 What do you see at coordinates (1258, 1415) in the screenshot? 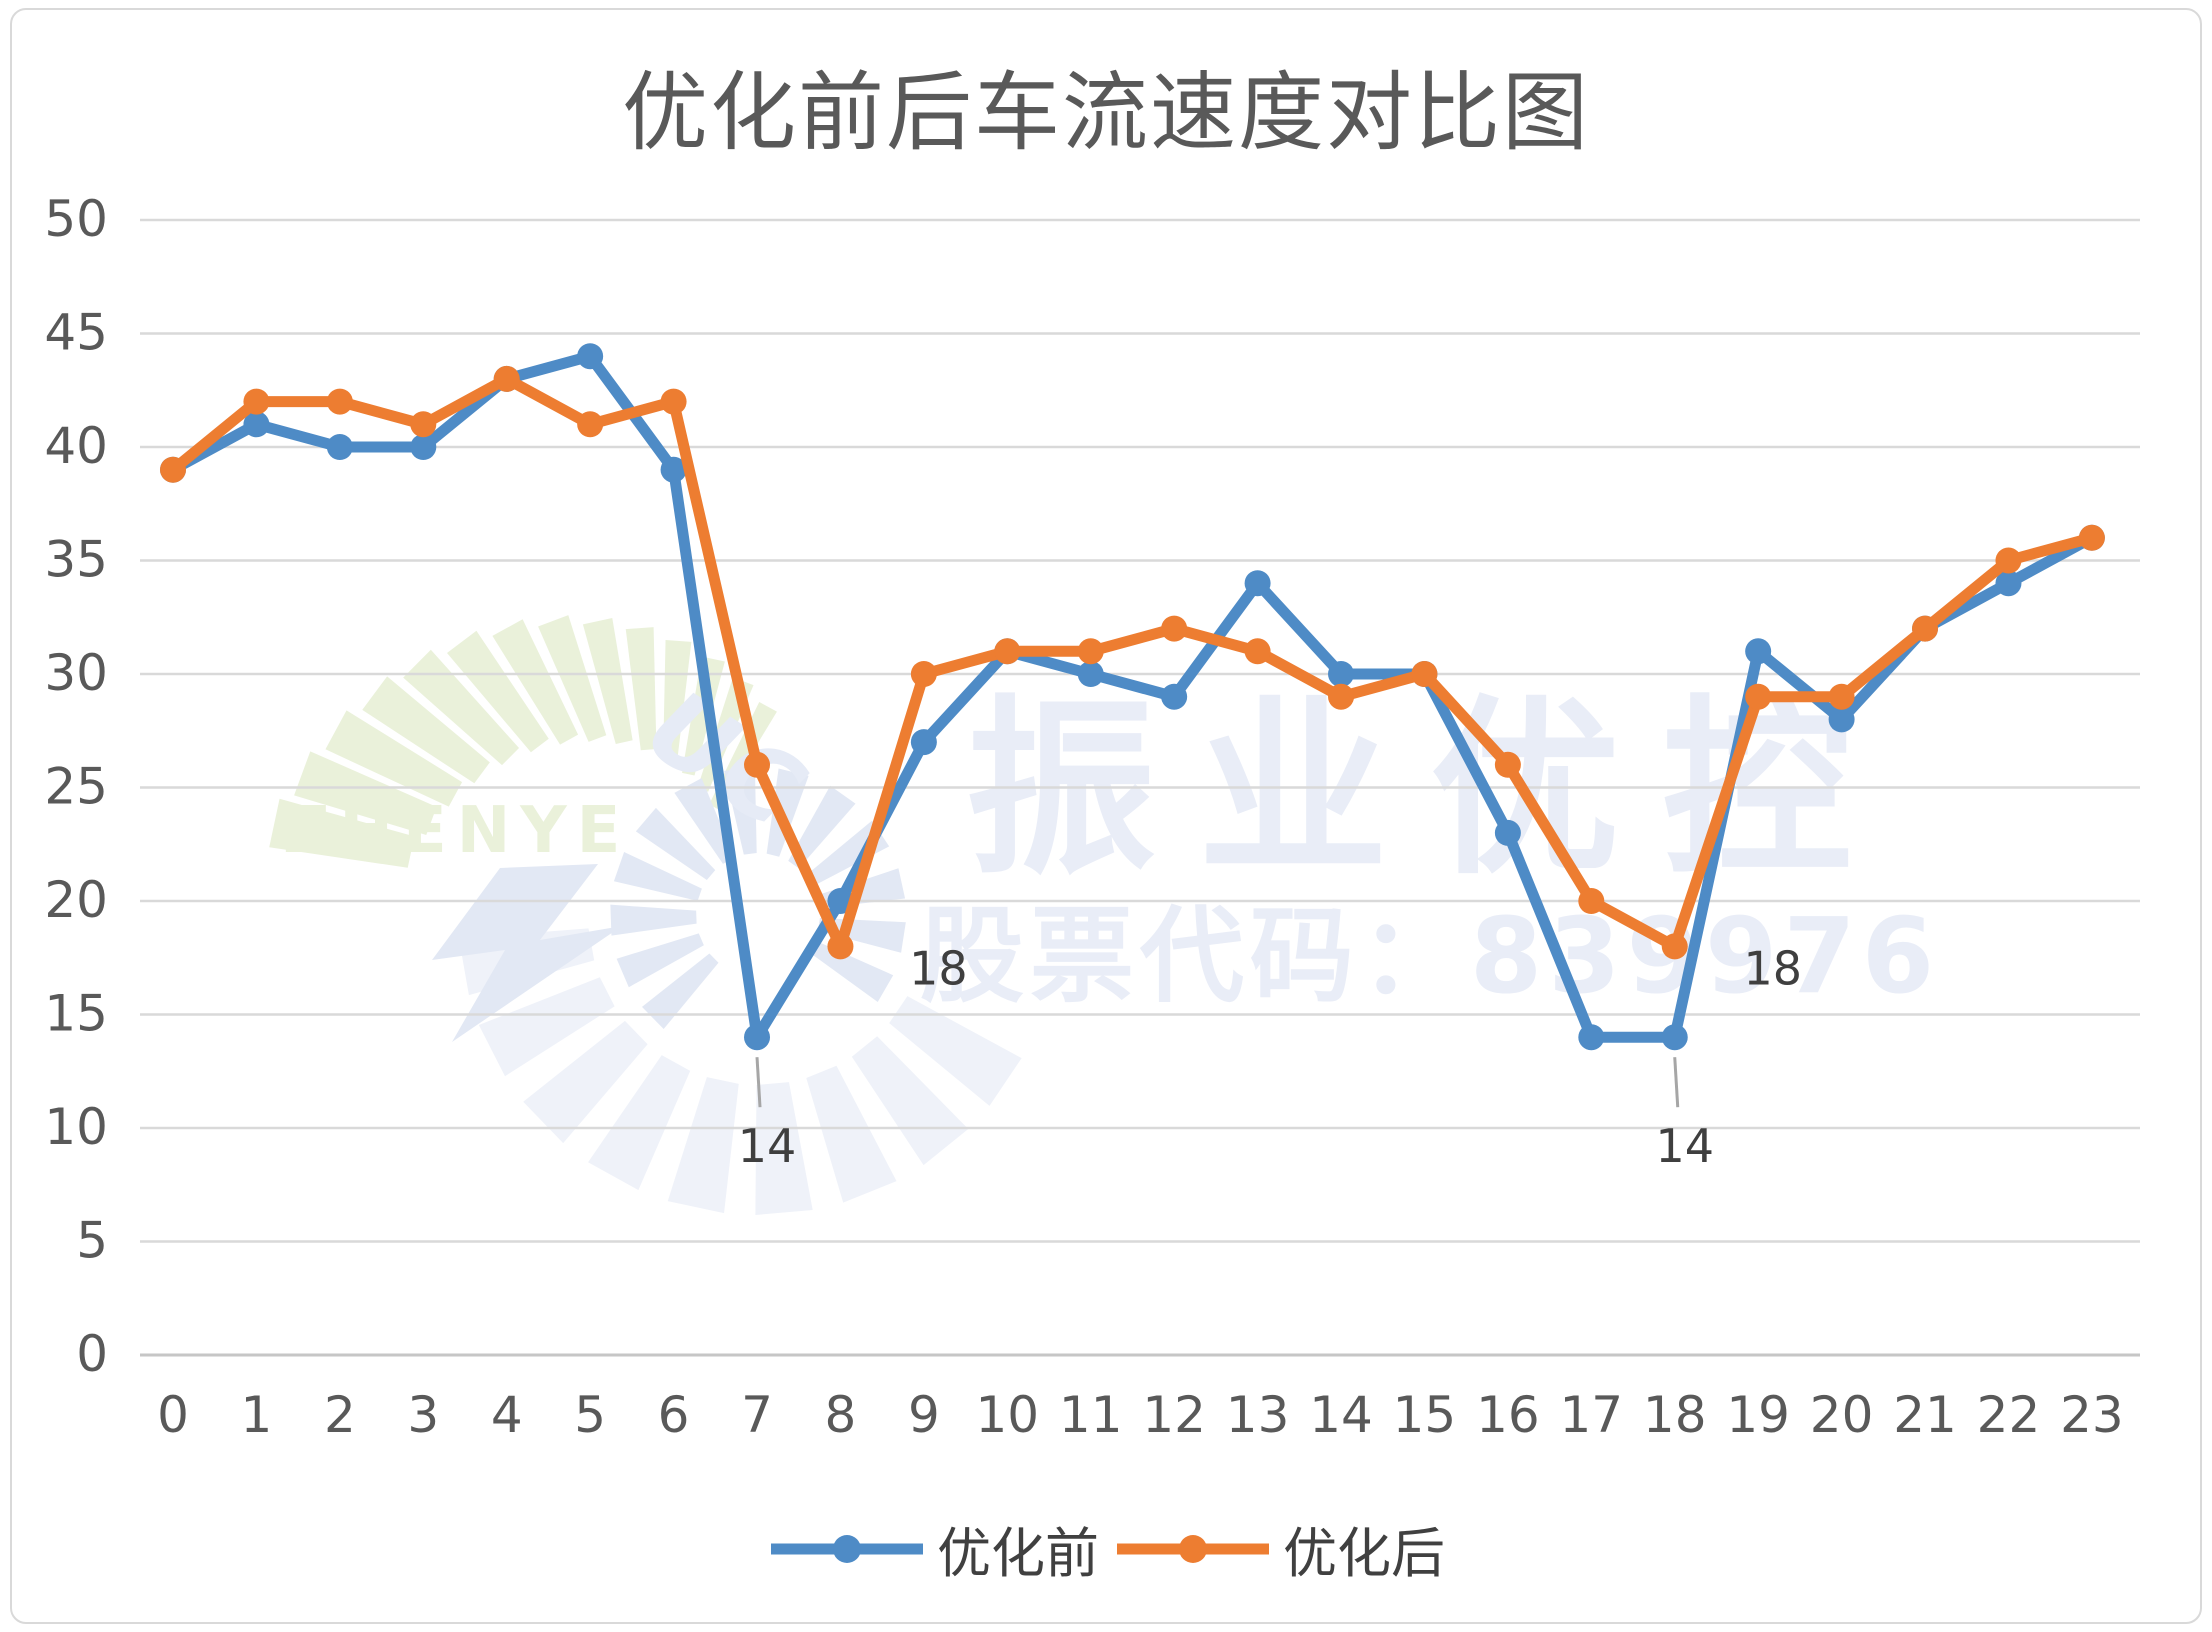
I see `x-axis-label: 13` at bounding box center [1258, 1415].